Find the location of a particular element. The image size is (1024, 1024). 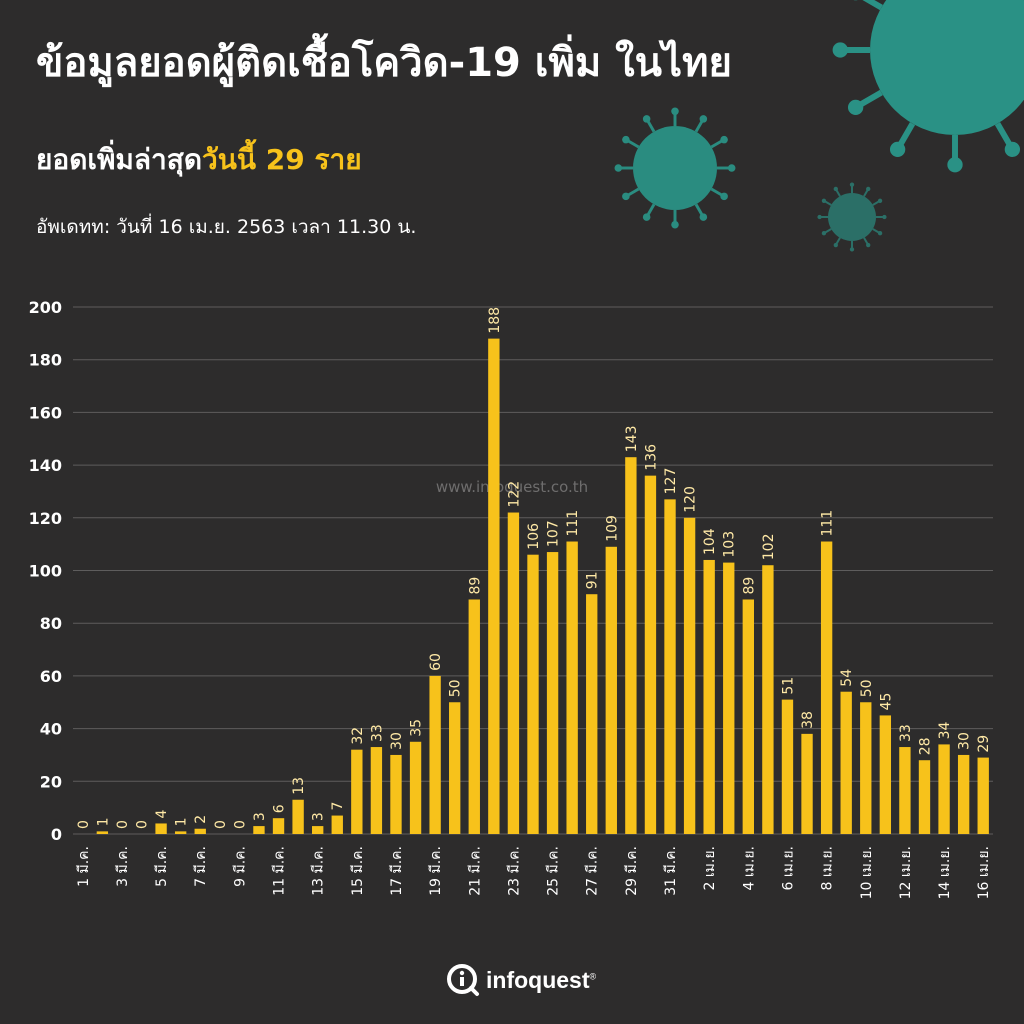

data-label: 120 is located at coordinates (691, 499).